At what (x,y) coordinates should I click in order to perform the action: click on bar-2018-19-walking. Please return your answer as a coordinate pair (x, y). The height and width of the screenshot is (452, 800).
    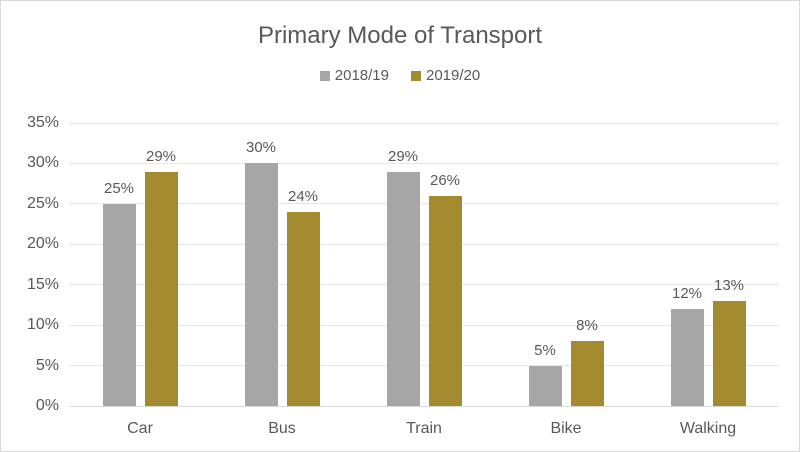
    Looking at the image, I should click on (687, 357).